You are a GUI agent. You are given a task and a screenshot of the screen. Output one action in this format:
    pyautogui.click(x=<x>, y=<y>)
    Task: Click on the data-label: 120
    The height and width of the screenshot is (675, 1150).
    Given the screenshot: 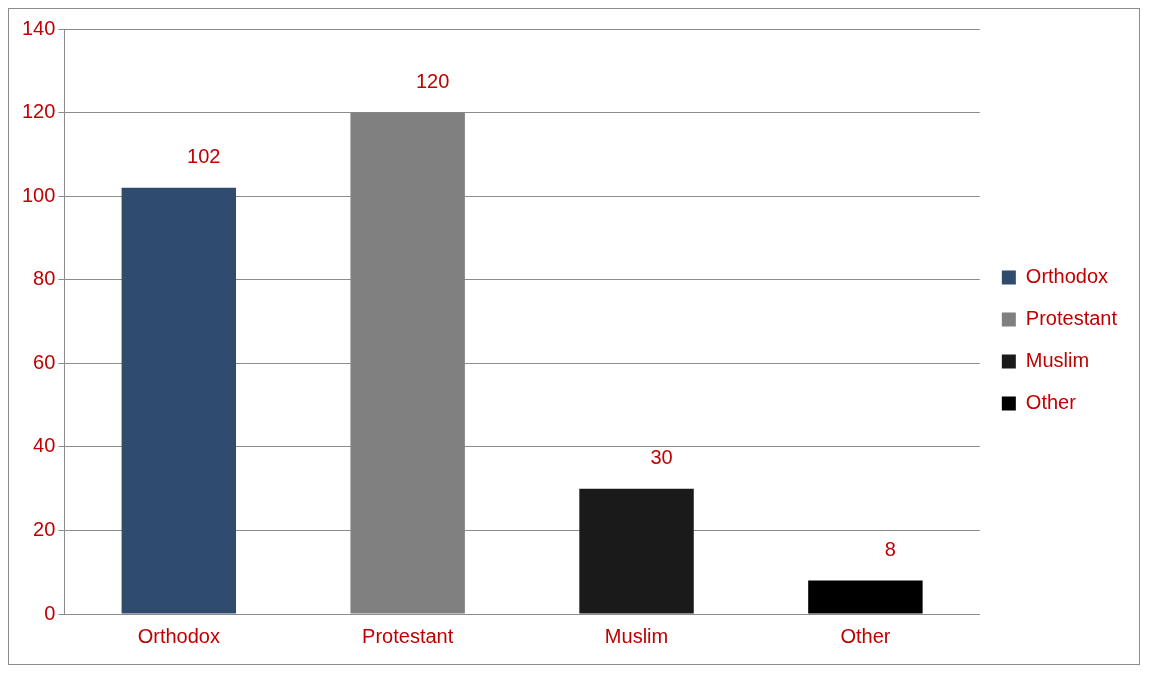 What is the action you would take?
    pyautogui.click(x=432, y=81)
    